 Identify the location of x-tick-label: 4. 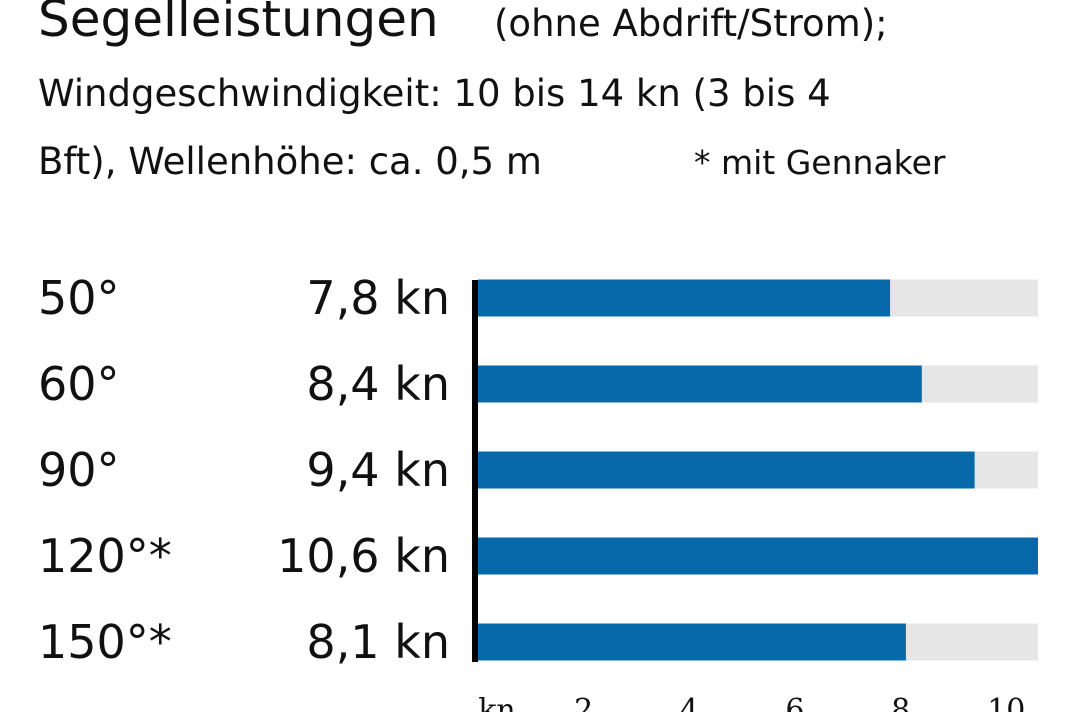
(689, 702).